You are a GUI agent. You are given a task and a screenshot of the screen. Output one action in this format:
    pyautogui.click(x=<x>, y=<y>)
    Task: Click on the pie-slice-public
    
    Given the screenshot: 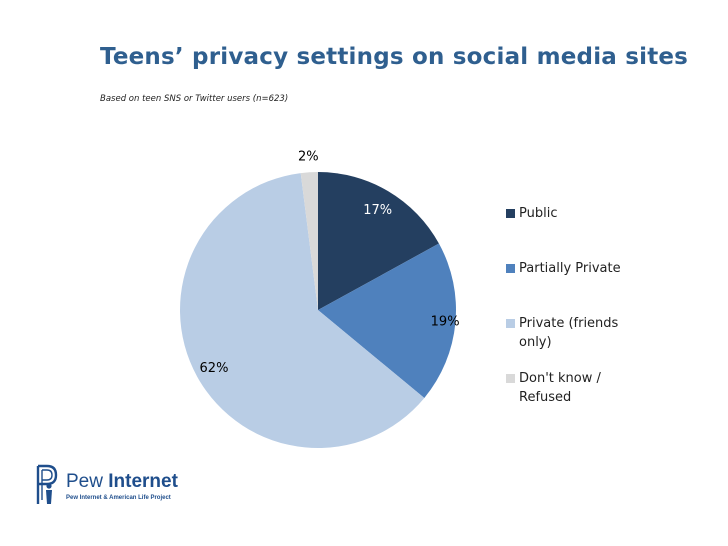 What is the action you would take?
    pyautogui.click(x=378, y=241)
    